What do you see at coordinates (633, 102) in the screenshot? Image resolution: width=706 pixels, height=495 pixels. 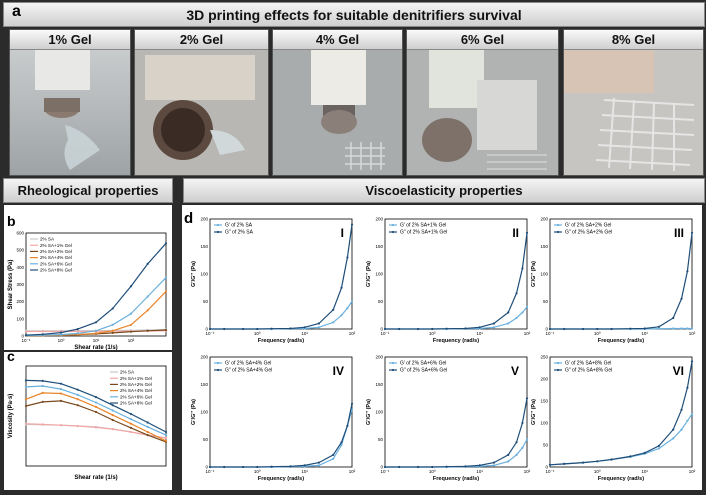 I see `photo-8pct-gel-image` at bounding box center [633, 102].